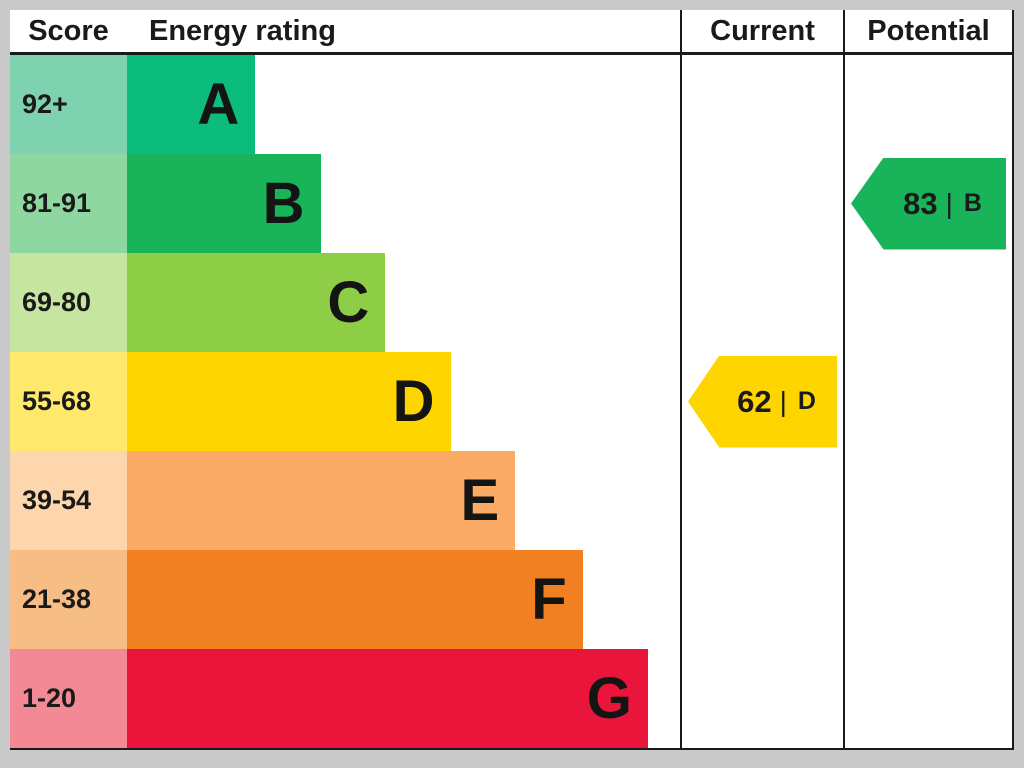  What do you see at coordinates (68, 599) in the screenshot?
I see `score-range-f: 21-38` at bounding box center [68, 599].